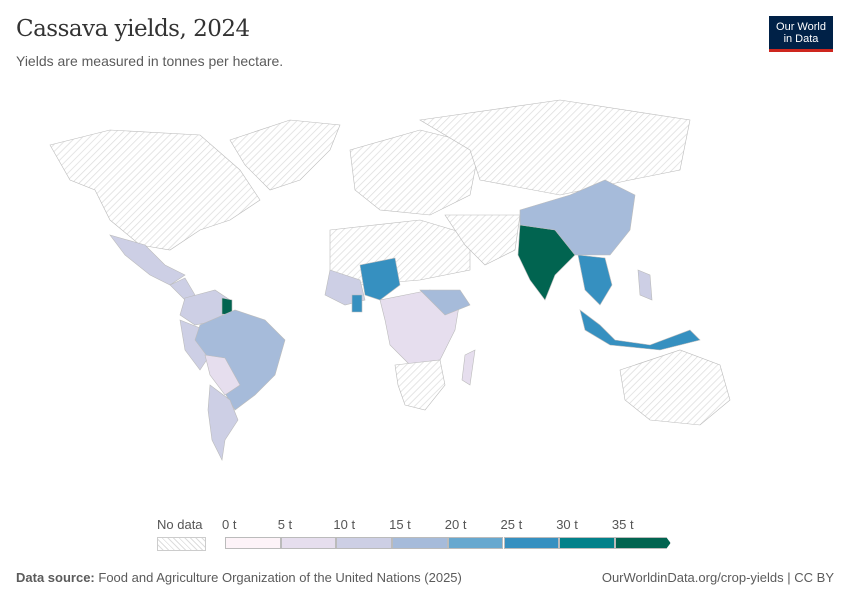  Describe the element at coordinates (357, 303) in the screenshot. I see `region-ghana` at that location.